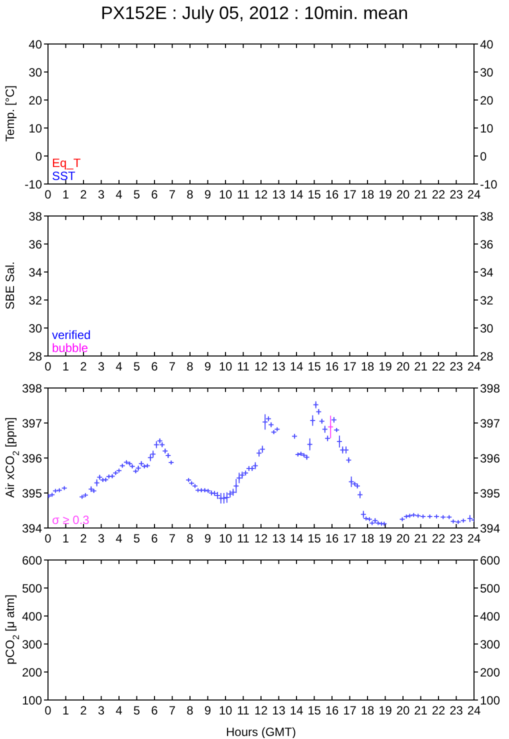  Describe the element at coordinates (490, 388) in the screenshot. I see `y2-tick-label: 398` at that location.